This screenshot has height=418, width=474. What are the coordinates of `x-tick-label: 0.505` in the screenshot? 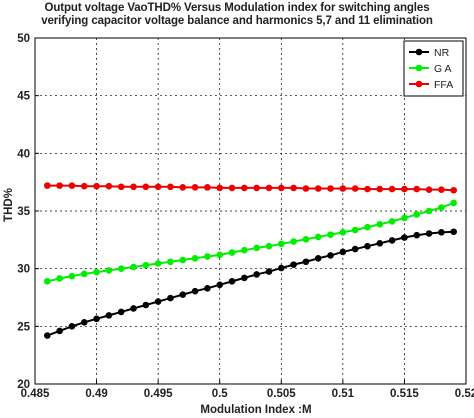 It's located at (281, 394).